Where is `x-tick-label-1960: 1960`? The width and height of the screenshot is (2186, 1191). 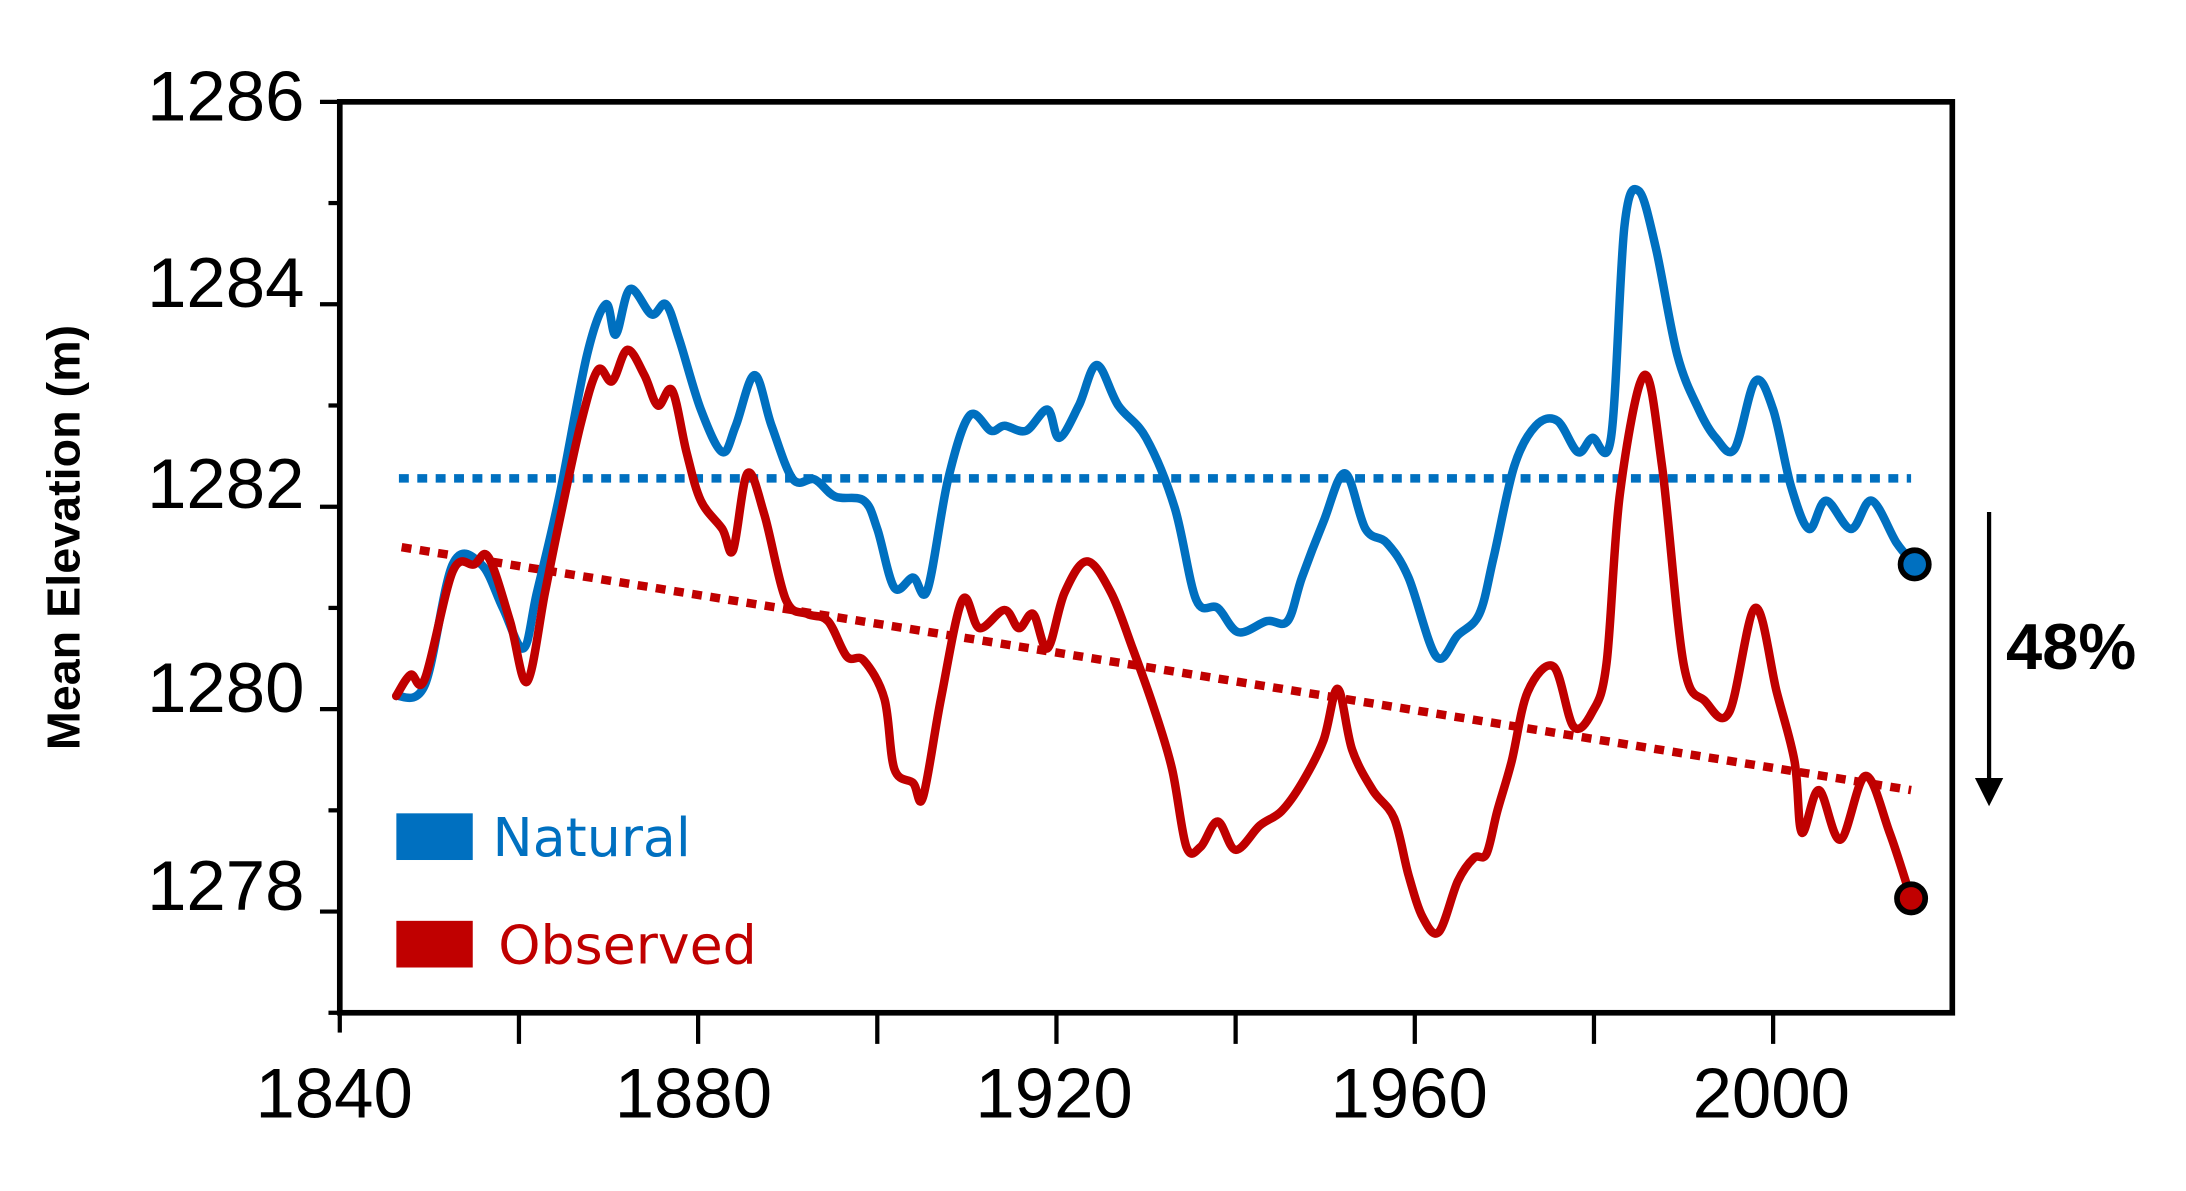 x-tick-label-1960: 1960 is located at coordinates (1408, 1092).